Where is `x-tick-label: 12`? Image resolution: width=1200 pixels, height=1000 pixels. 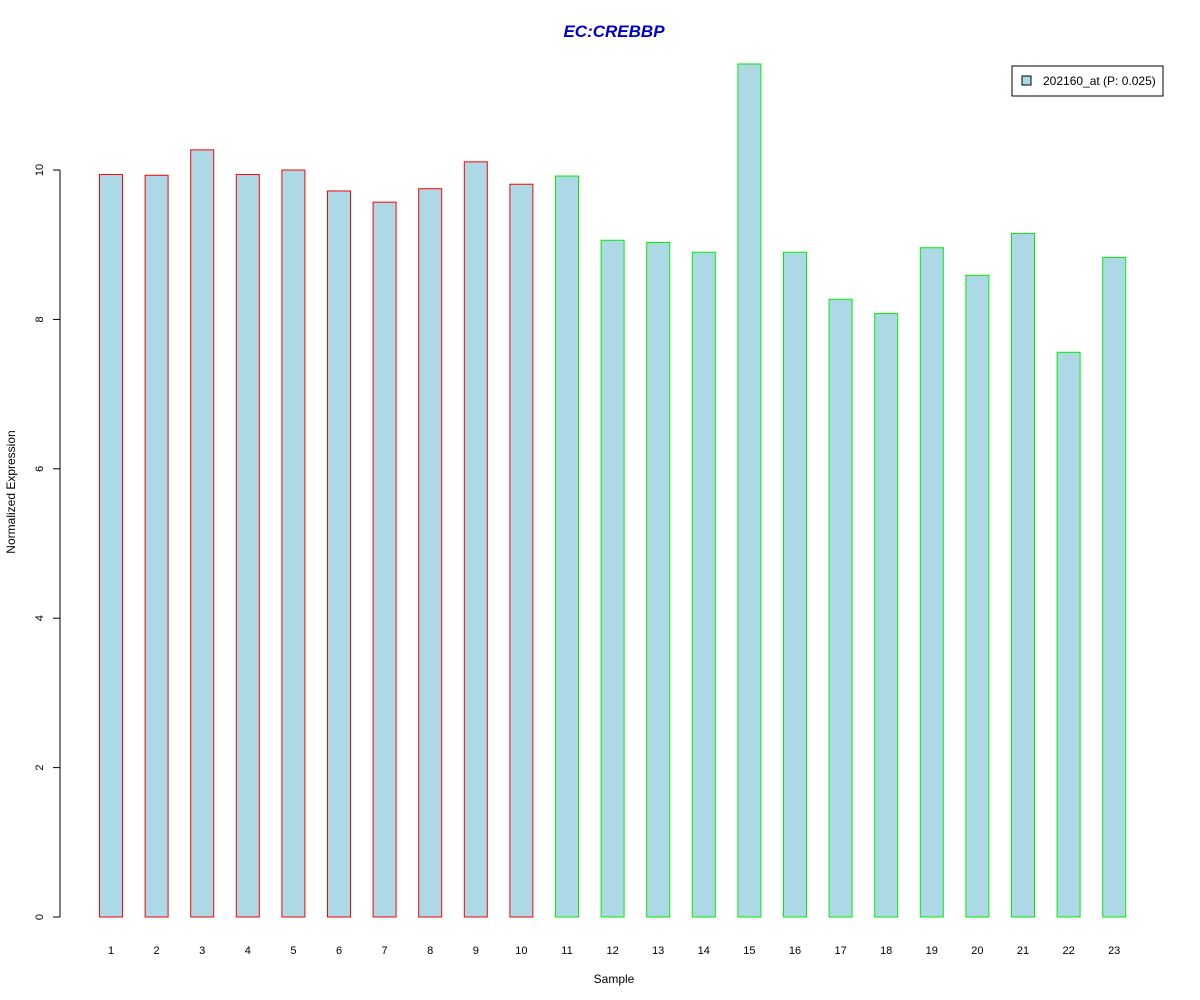 x-tick-label: 12 is located at coordinates (612, 951).